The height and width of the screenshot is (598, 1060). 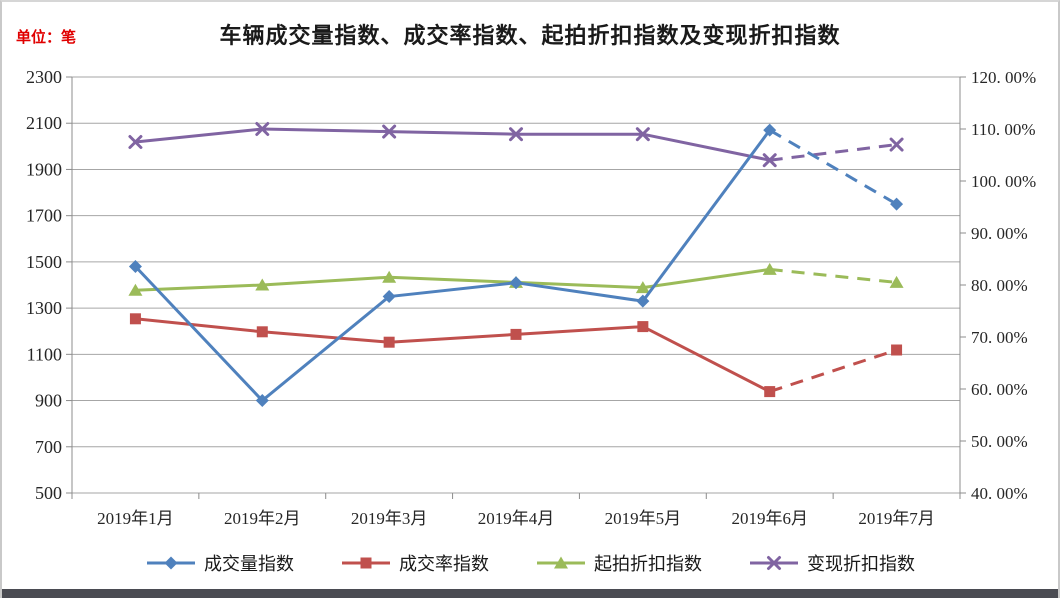 I want to click on y-axis-label: 1700, so click(x=44, y=216).